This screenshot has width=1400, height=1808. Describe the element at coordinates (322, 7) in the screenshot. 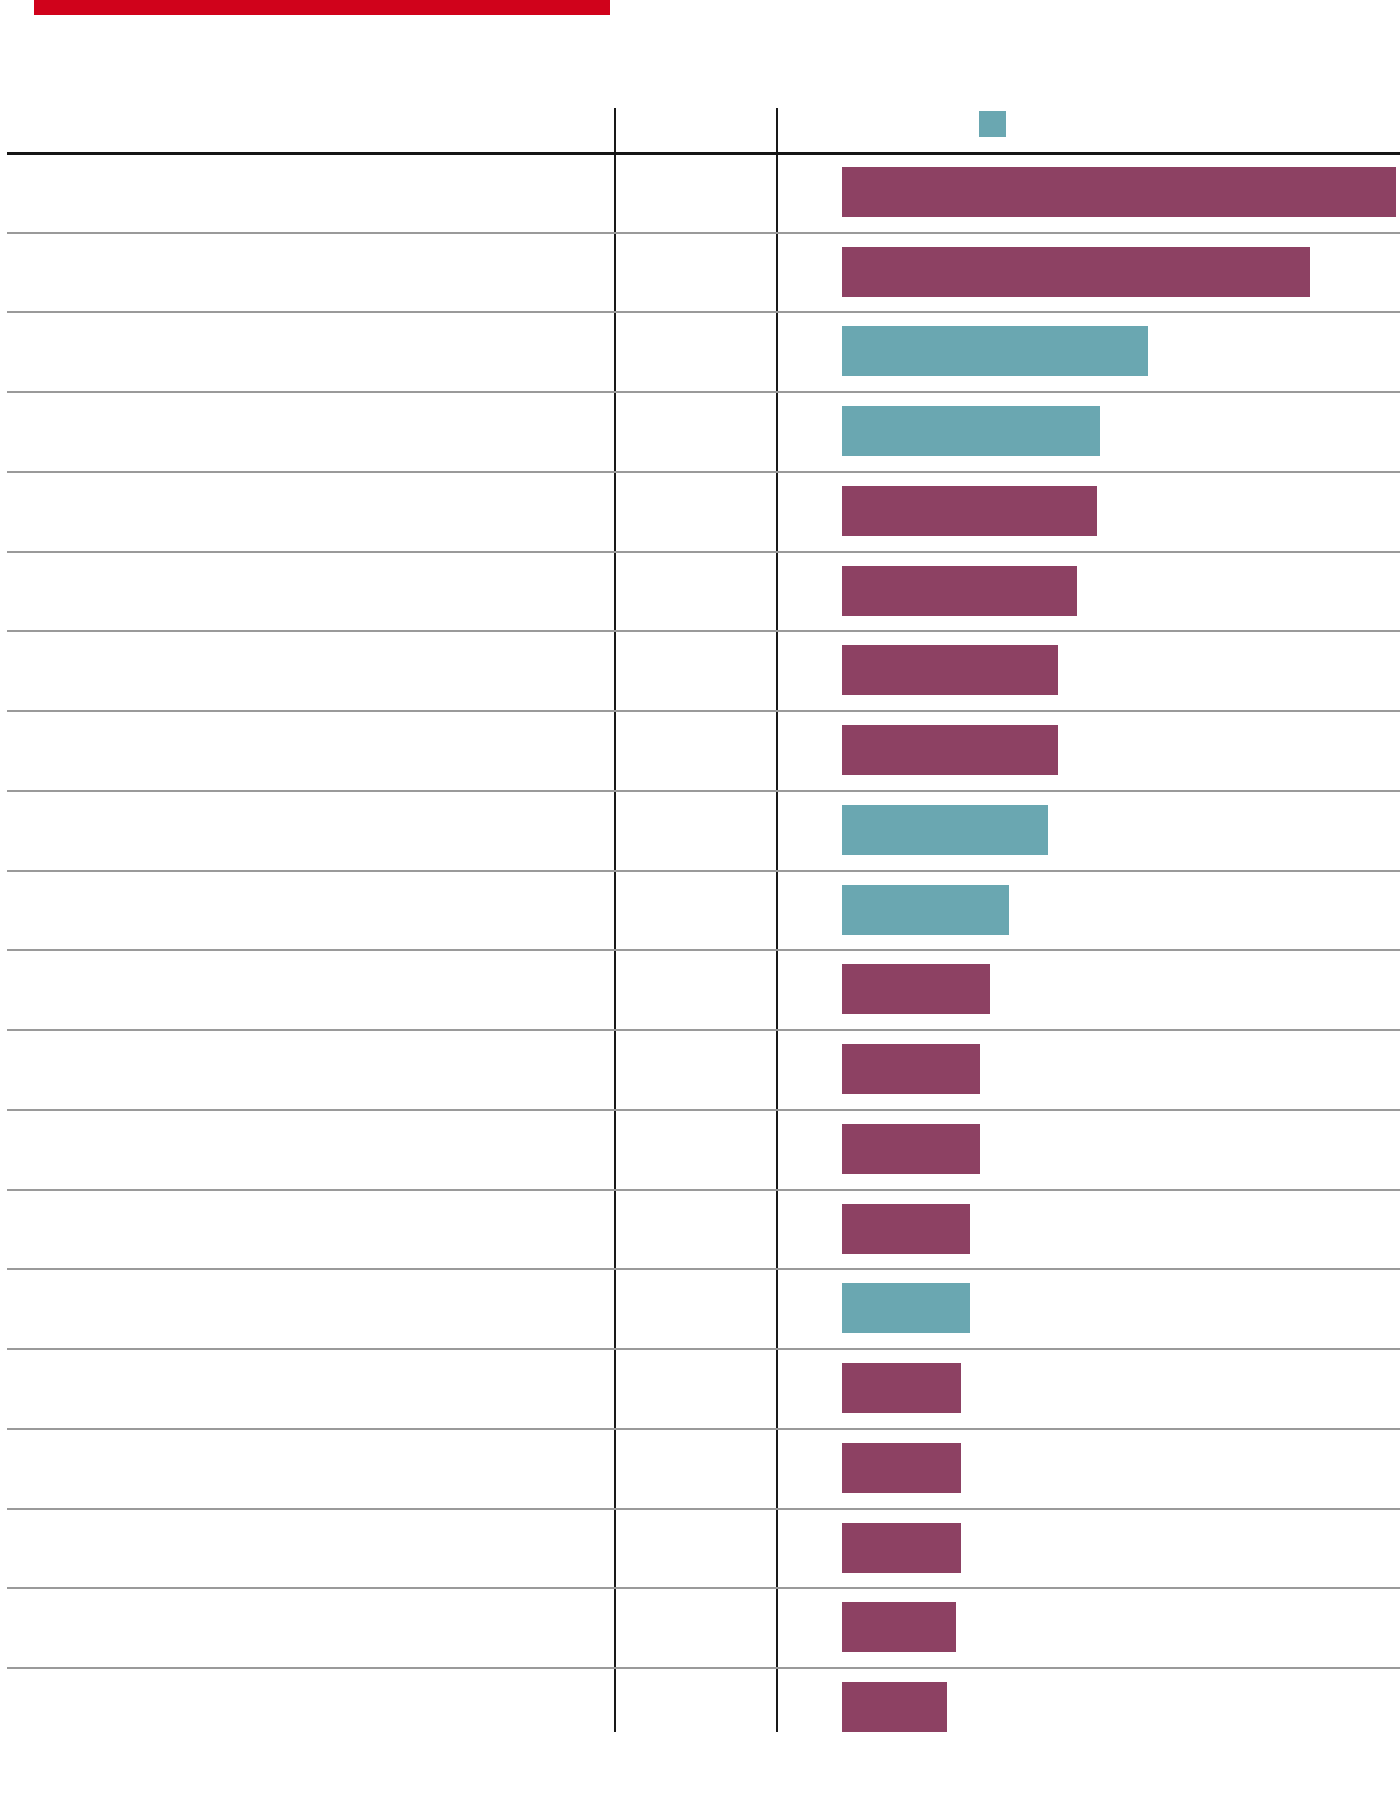

I see `red-accent-bar` at that location.